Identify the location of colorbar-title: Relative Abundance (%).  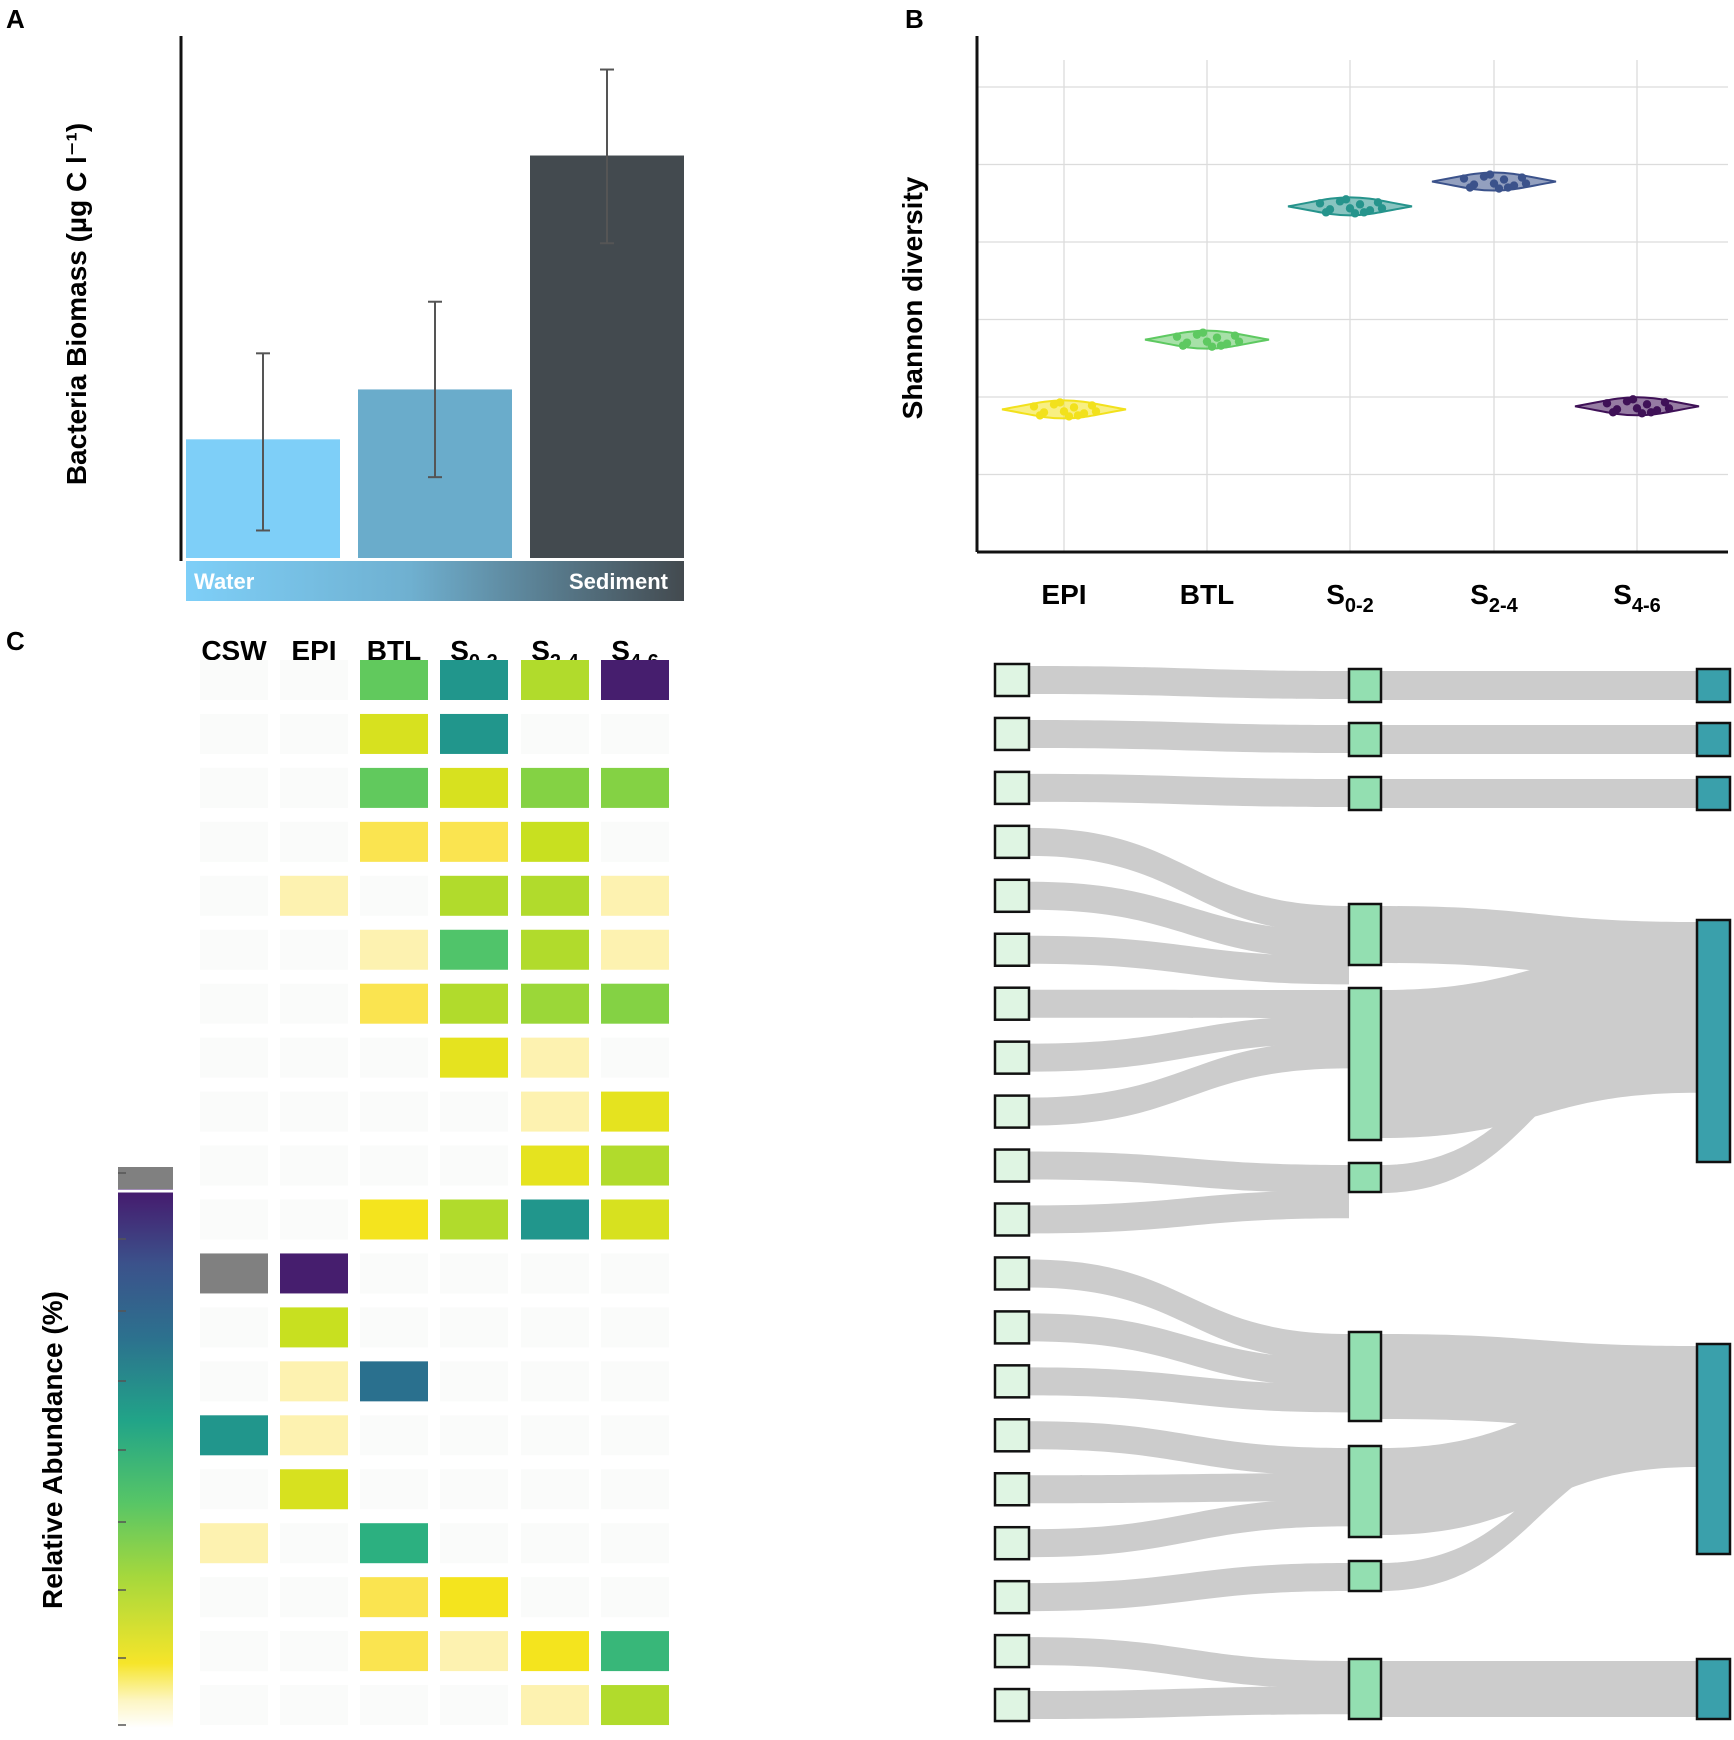
(52, 1450).